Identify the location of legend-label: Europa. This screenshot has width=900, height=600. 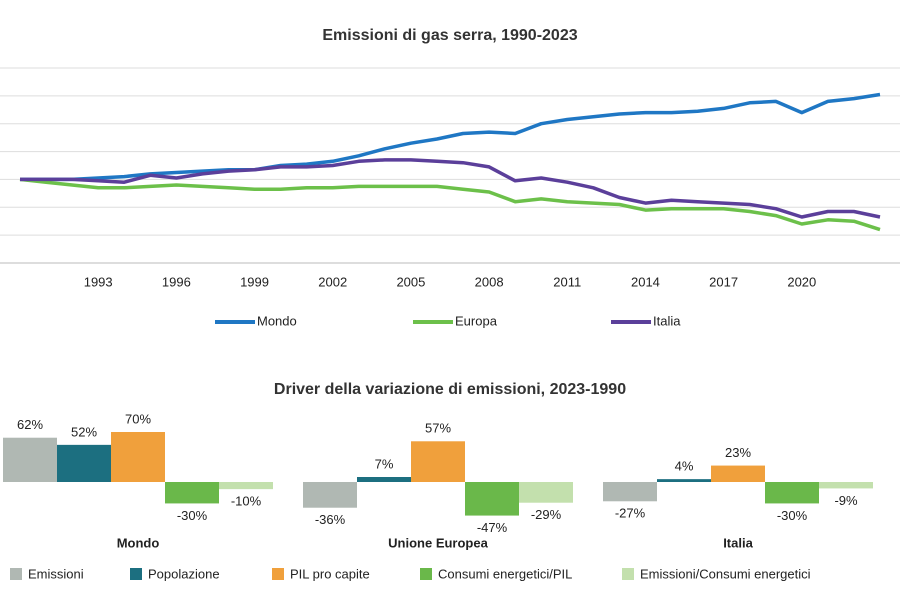
(476, 320).